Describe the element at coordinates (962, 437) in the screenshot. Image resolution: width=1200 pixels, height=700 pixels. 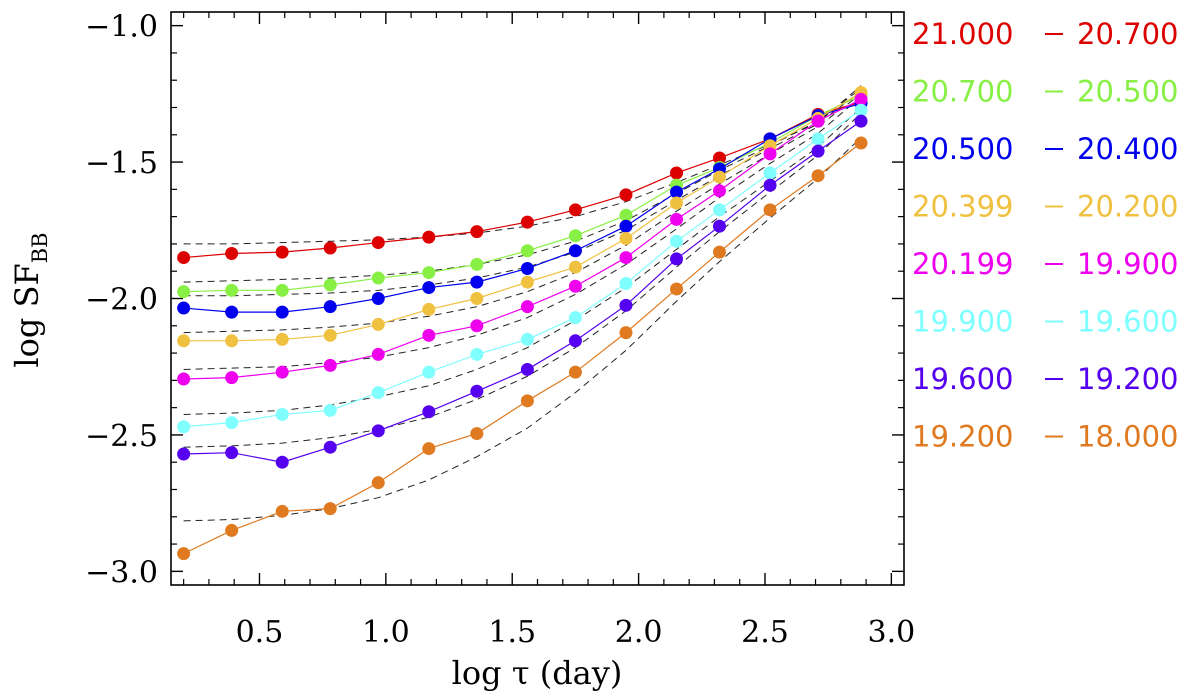
I see `legend-from: 19.200` at that location.